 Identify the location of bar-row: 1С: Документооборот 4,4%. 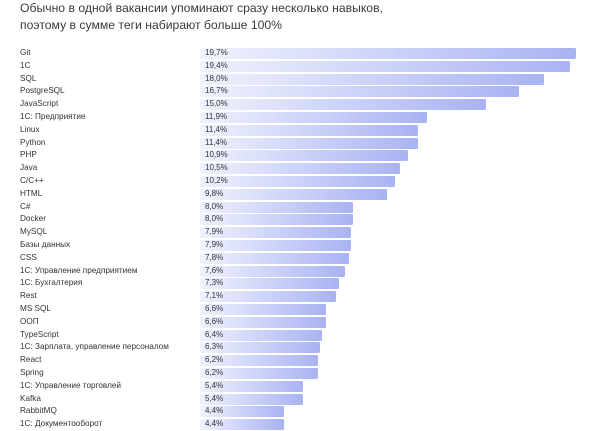
(300, 424).